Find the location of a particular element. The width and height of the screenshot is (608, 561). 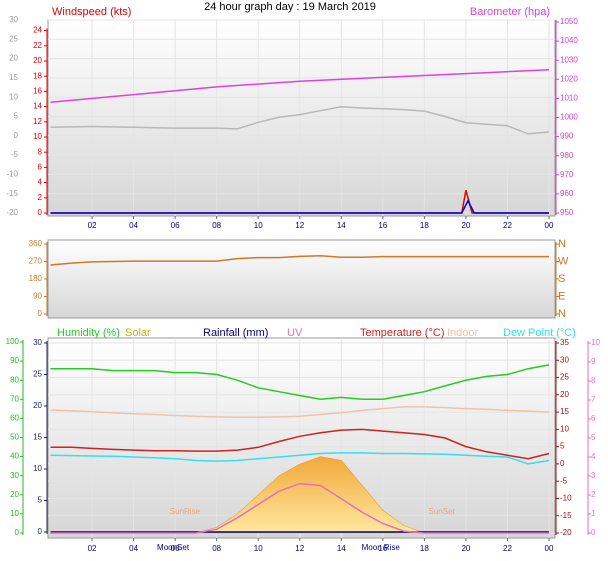

x-tick-label: 22 is located at coordinates (507, 225).